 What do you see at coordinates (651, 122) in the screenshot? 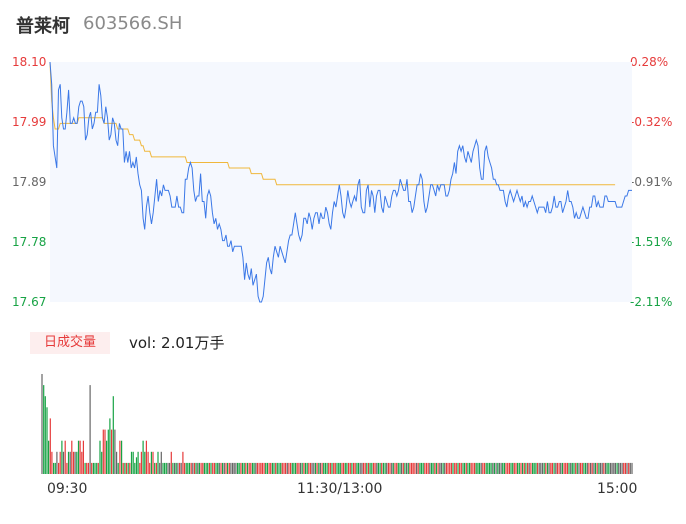
I see `y-tick-right-1: -0.32%` at bounding box center [651, 122].